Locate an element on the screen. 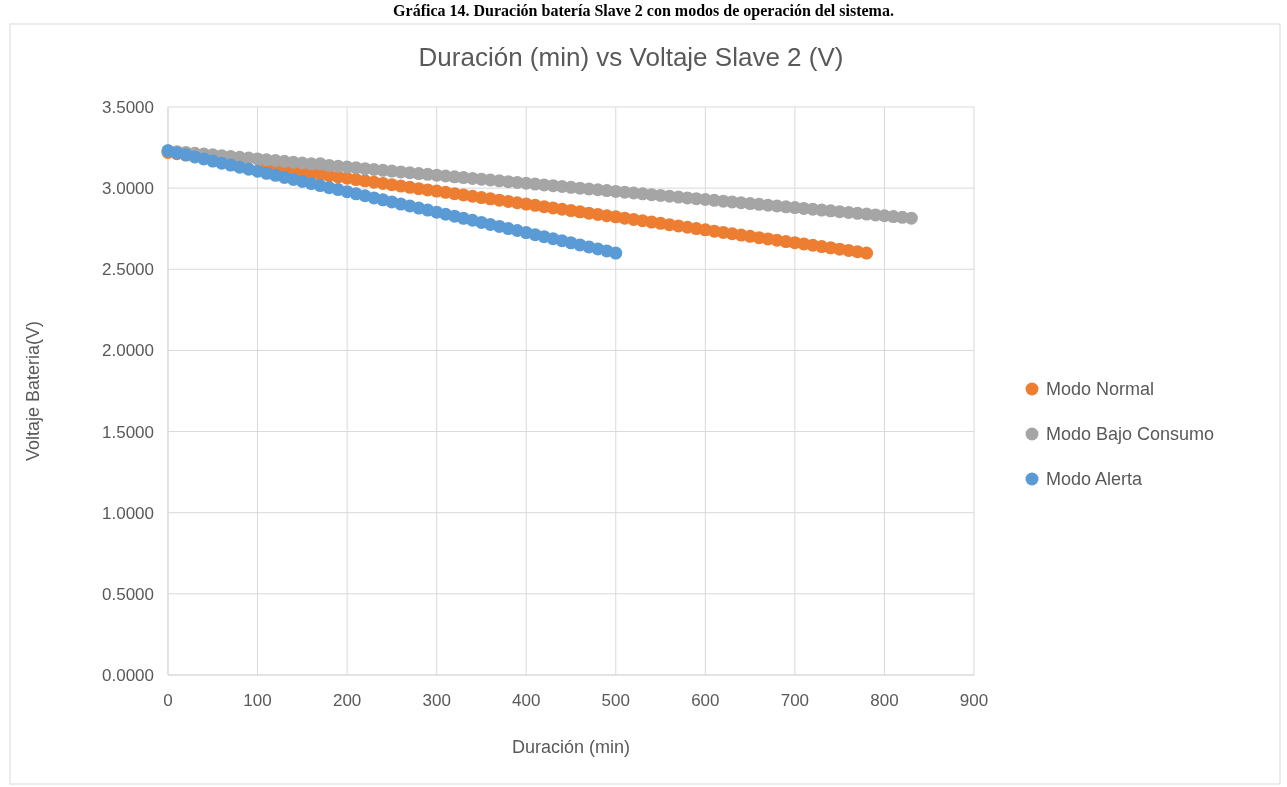  x-tick-label: 600 is located at coordinates (705, 700).